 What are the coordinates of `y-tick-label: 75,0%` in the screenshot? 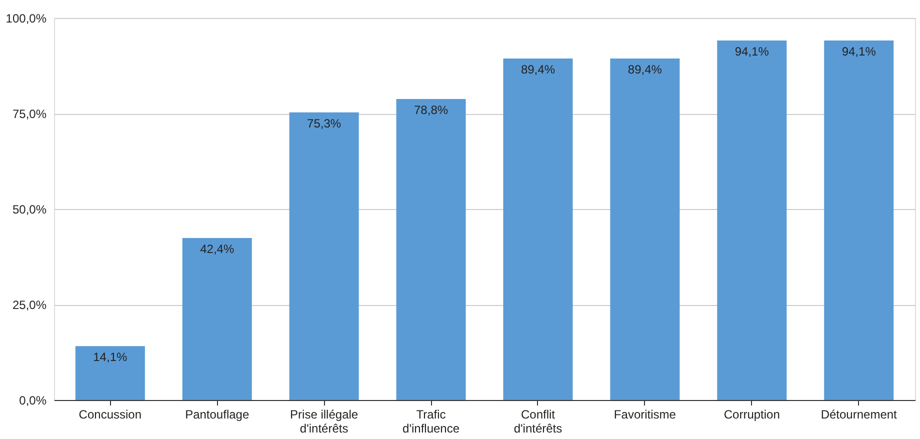 It's located at (29, 114).